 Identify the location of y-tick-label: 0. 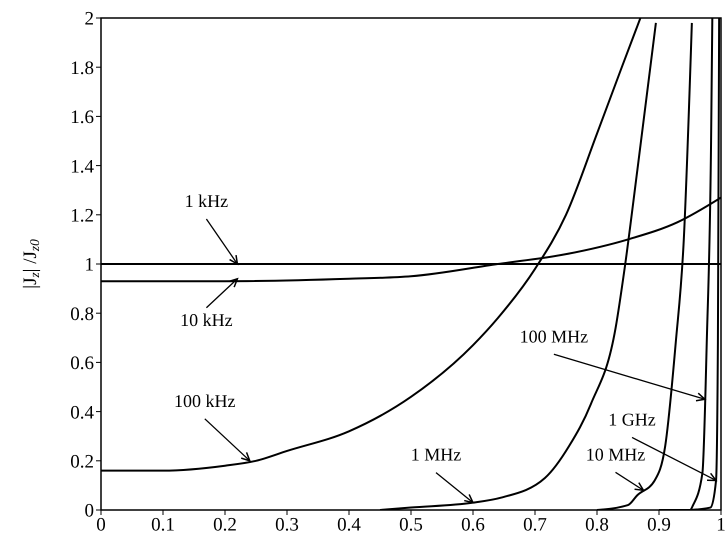
(89, 511).